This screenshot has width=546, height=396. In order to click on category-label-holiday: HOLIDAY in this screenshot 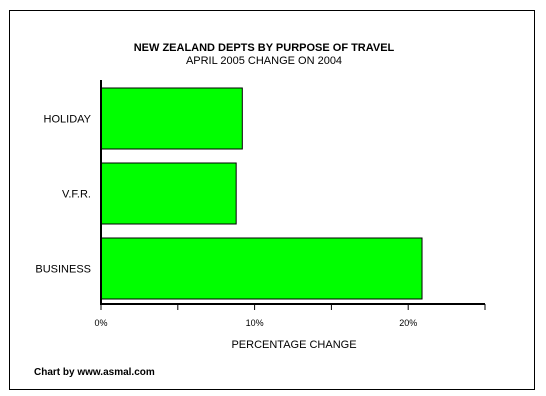, I will do `click(68, 120)`.